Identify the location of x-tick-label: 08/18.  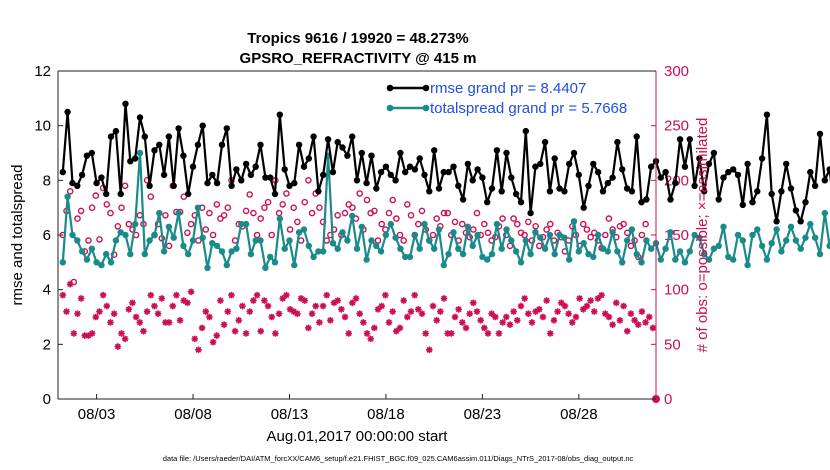
(386, 414).